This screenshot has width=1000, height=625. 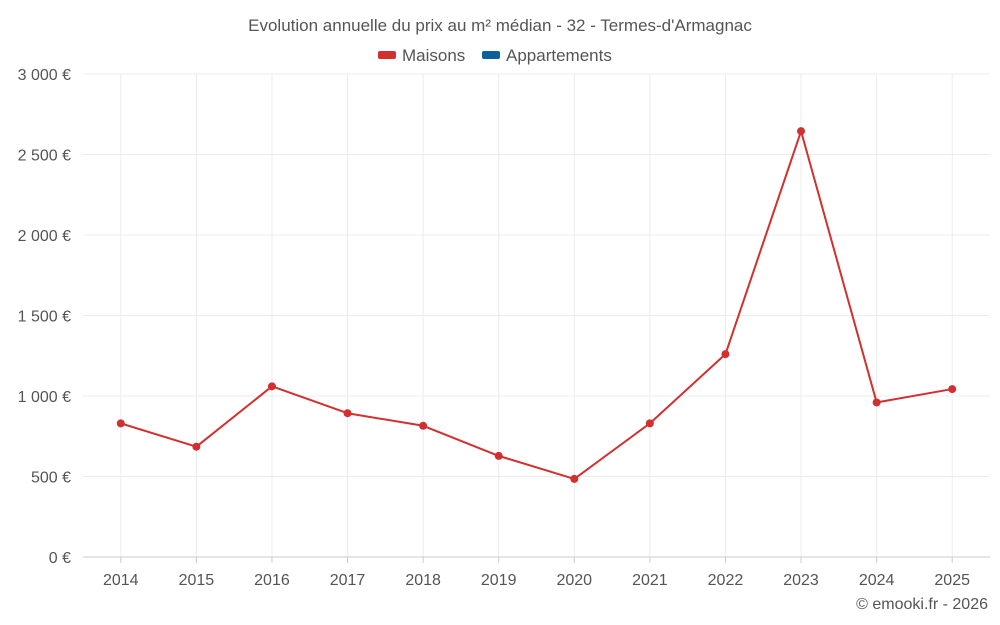 I want to click on x-tick-label: 2022, so click(x=726, y=580).